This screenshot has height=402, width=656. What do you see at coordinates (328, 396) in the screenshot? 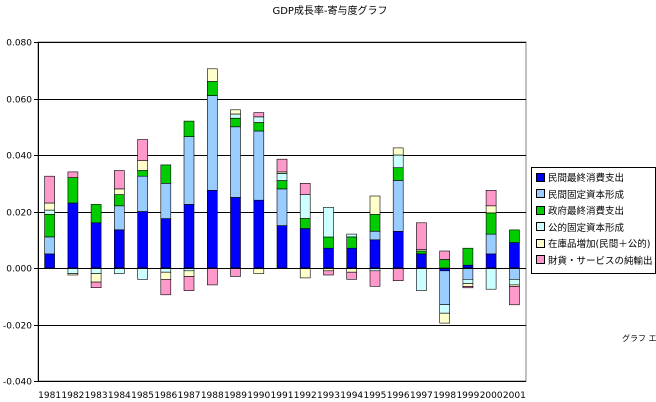
I see `x-tick-label: 1993` at bounding box center [328, 396].